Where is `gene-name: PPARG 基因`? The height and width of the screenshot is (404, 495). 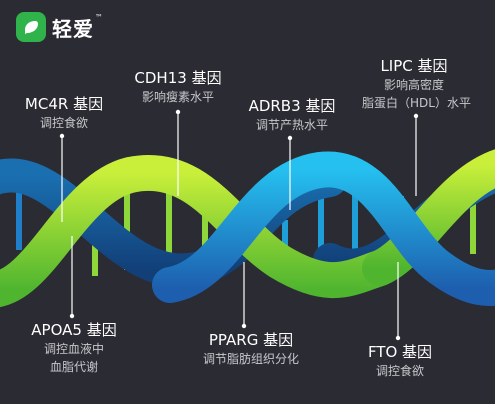 gene-name: PPARG 基因 is located at coordinates (251, 340).